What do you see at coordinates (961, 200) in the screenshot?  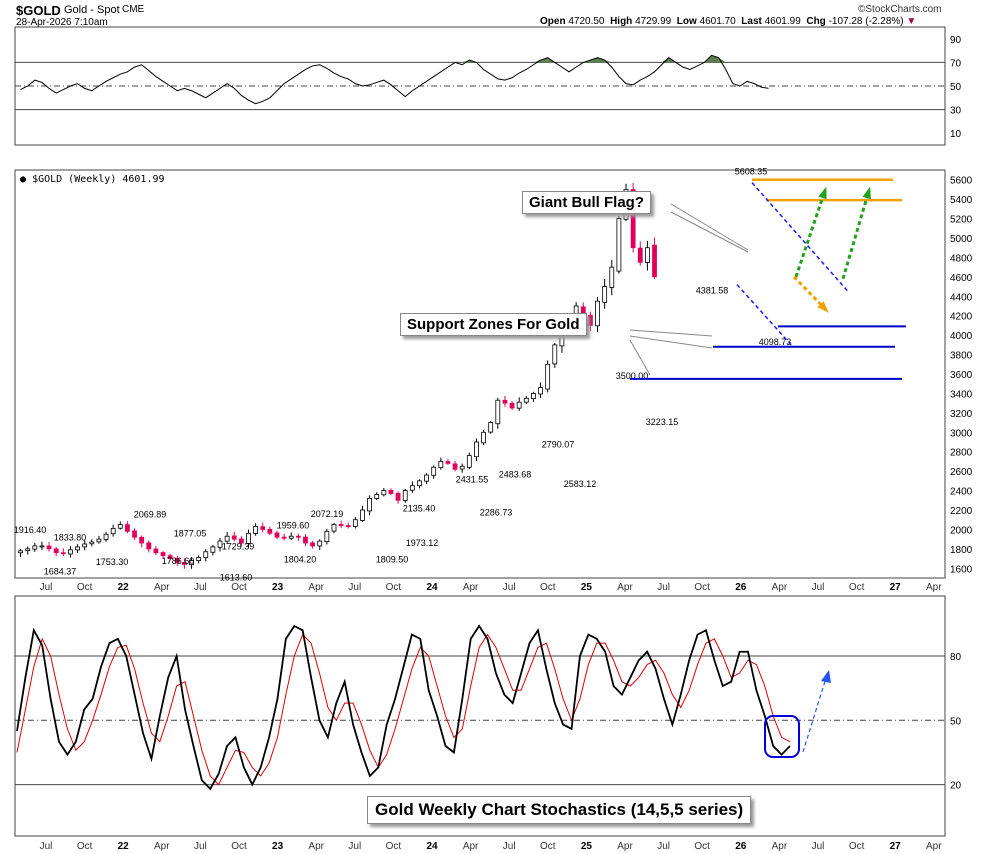 I see `price-tick-label: 5400` at bounding box center [961, 200].